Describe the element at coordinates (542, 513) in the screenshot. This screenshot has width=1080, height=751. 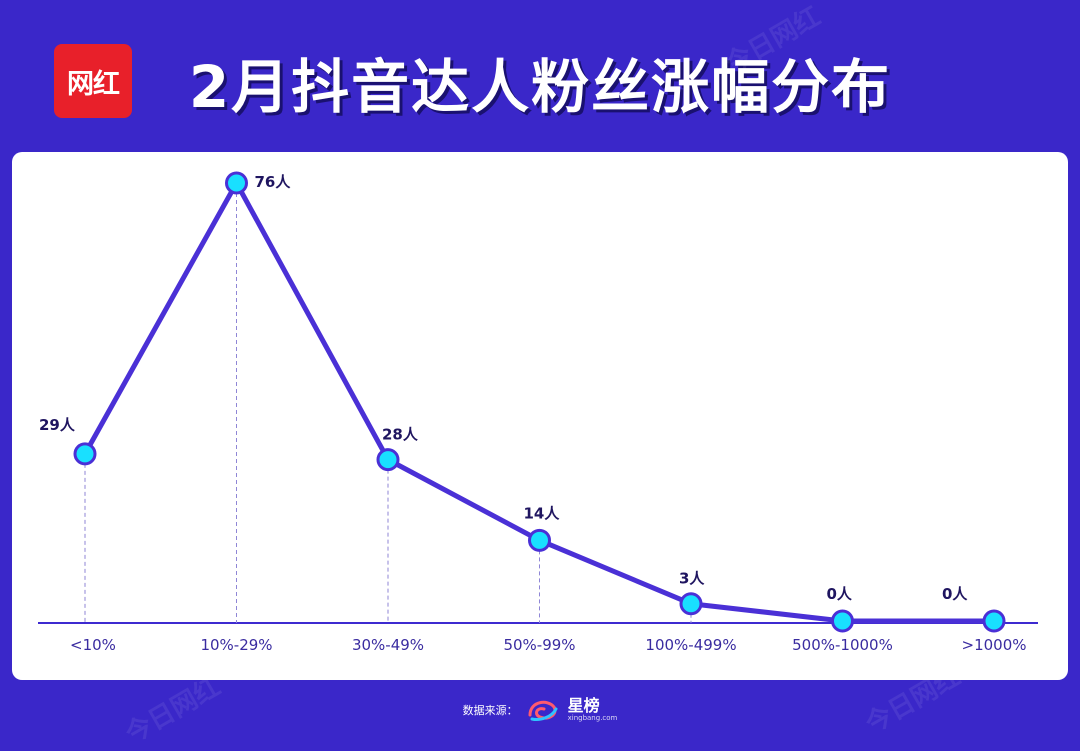
I see `data-label: 14人` at that location.